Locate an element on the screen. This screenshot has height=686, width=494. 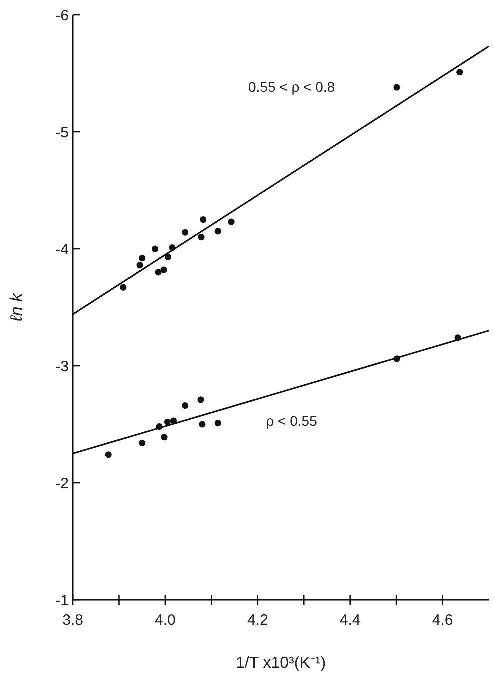
annotation: ρ < 0.55 is located at coordinates (292, 421).